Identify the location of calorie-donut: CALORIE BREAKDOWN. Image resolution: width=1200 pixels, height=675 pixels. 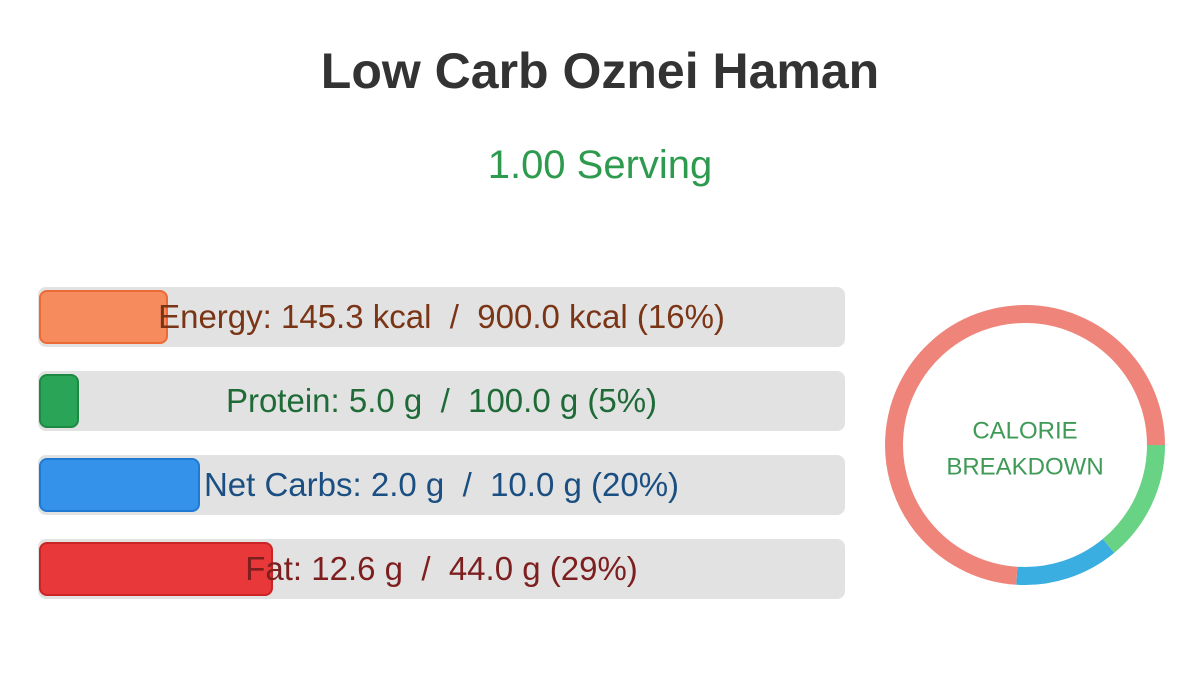
(1025, 445).